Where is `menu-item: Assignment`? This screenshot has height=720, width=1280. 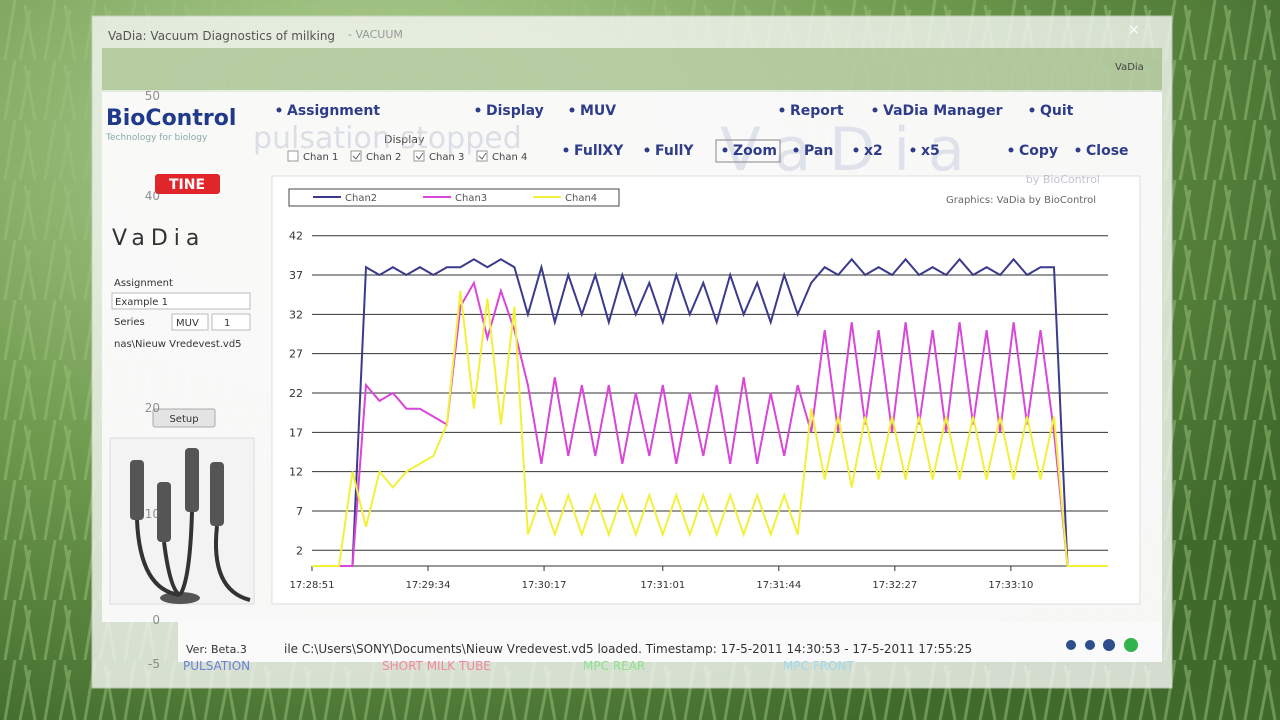
menu-item: Assignment is located at coordinates (333, 111).